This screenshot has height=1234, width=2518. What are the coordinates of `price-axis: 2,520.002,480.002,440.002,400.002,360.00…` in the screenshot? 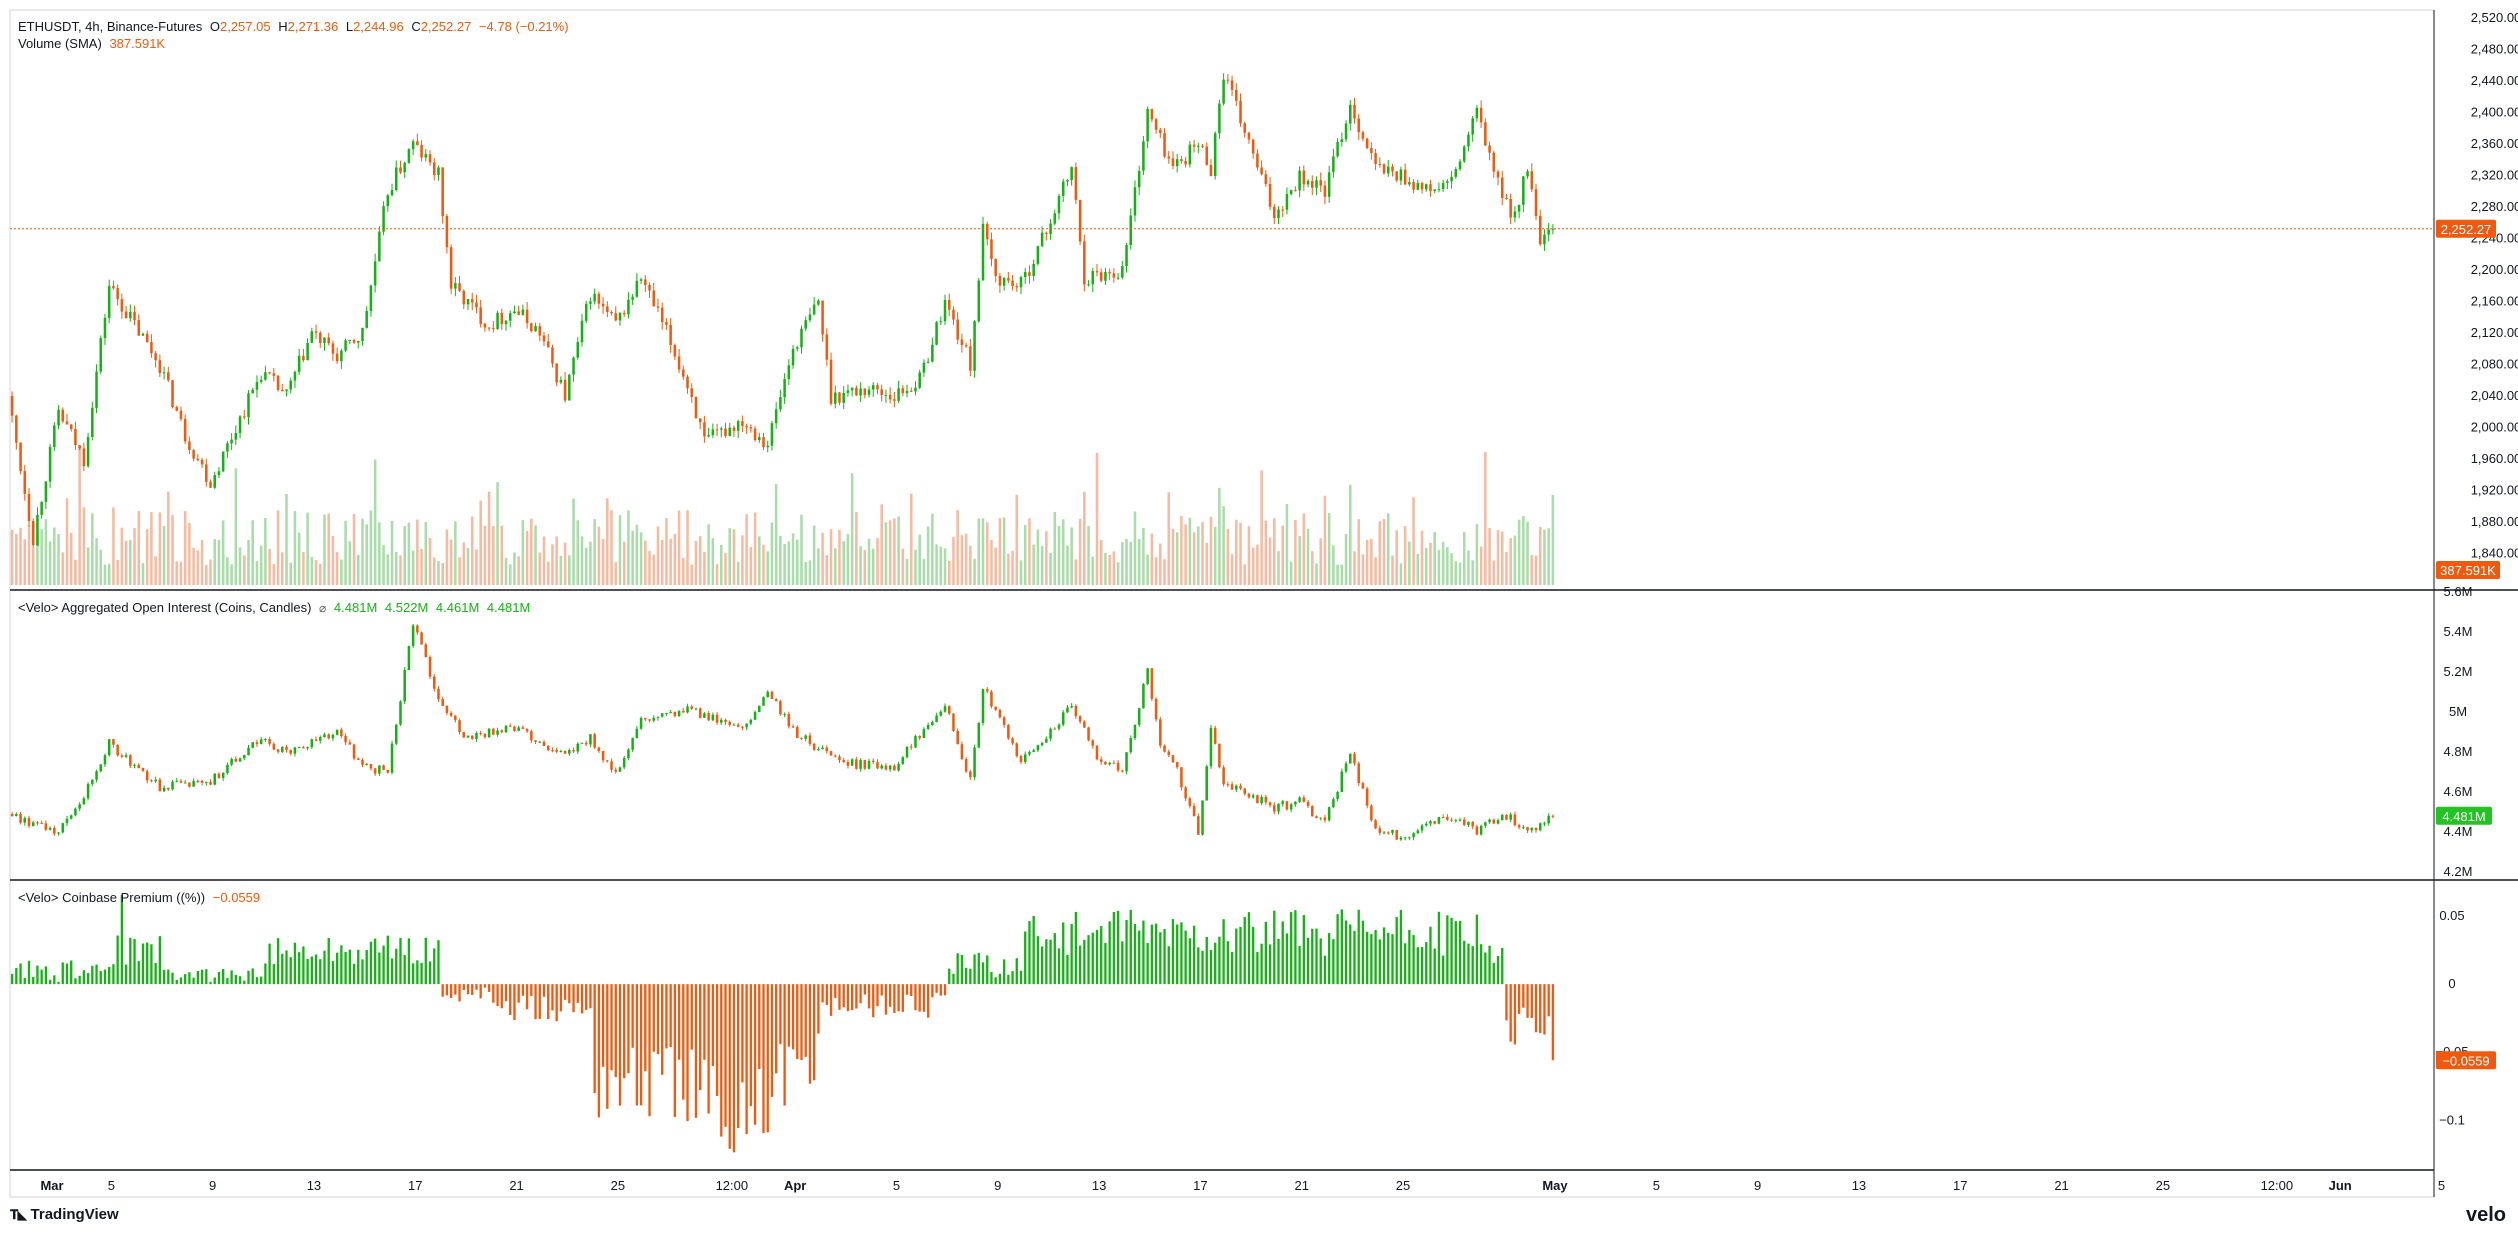 It's located at (2494, 285).